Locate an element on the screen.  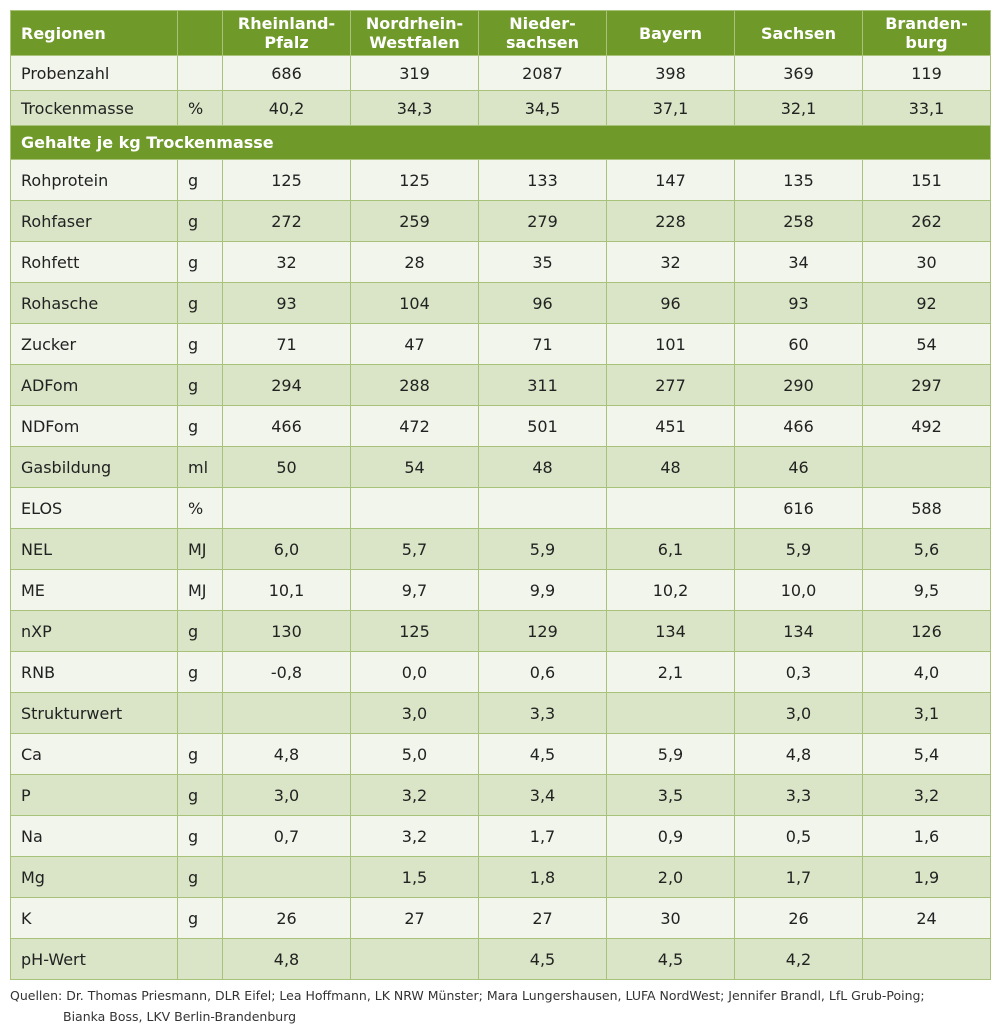
header-region: Bayern is located at coordinates (670, 33).